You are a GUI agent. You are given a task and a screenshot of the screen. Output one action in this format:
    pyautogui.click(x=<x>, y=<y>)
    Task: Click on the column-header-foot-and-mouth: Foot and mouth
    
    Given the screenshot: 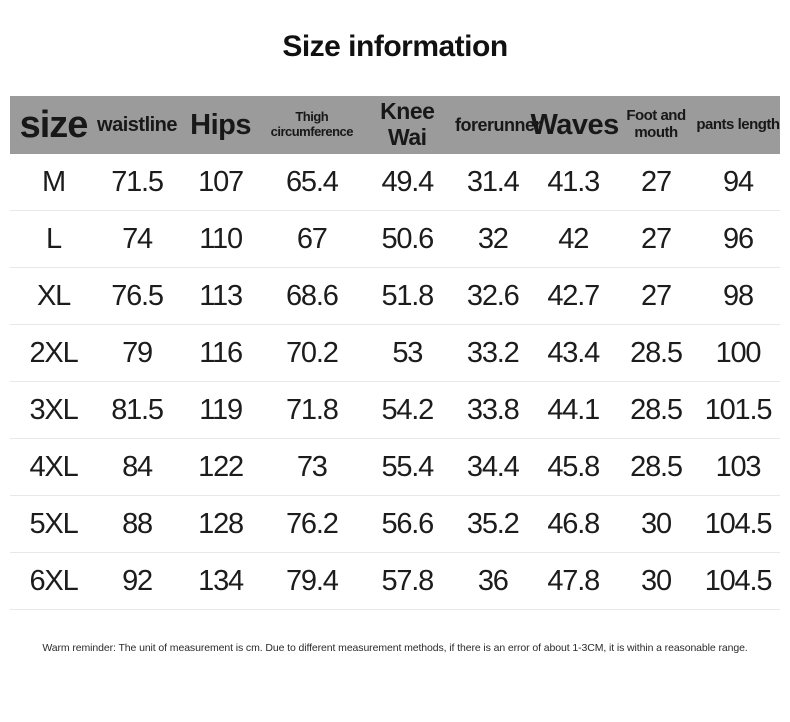 What is the action you would take?
    pyautogui.click(x=656, y=124)
    